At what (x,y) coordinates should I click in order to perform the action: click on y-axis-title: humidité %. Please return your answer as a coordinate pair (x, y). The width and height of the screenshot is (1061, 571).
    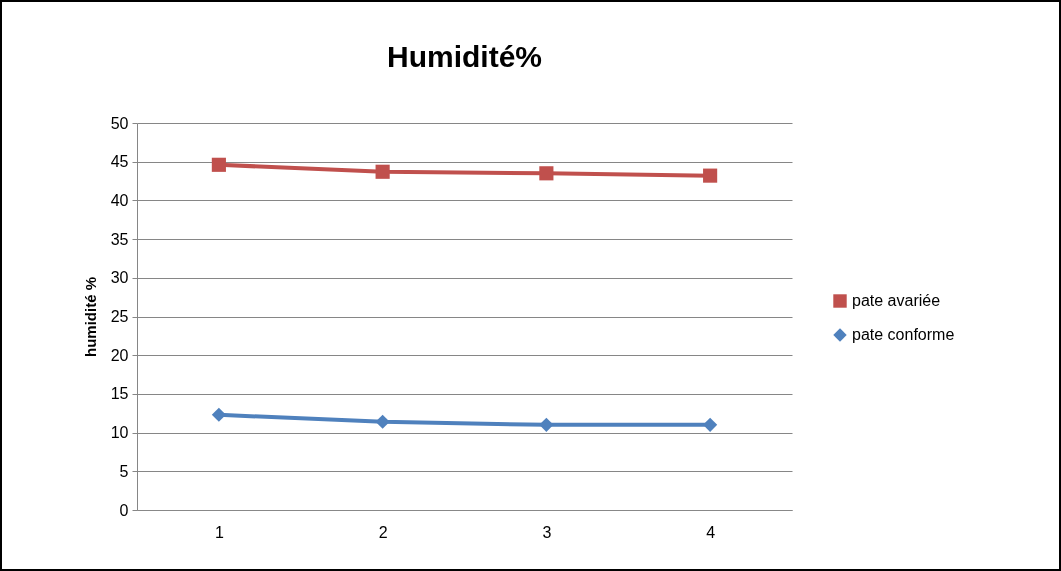
    Looking at the image, I should click on (90, 317).